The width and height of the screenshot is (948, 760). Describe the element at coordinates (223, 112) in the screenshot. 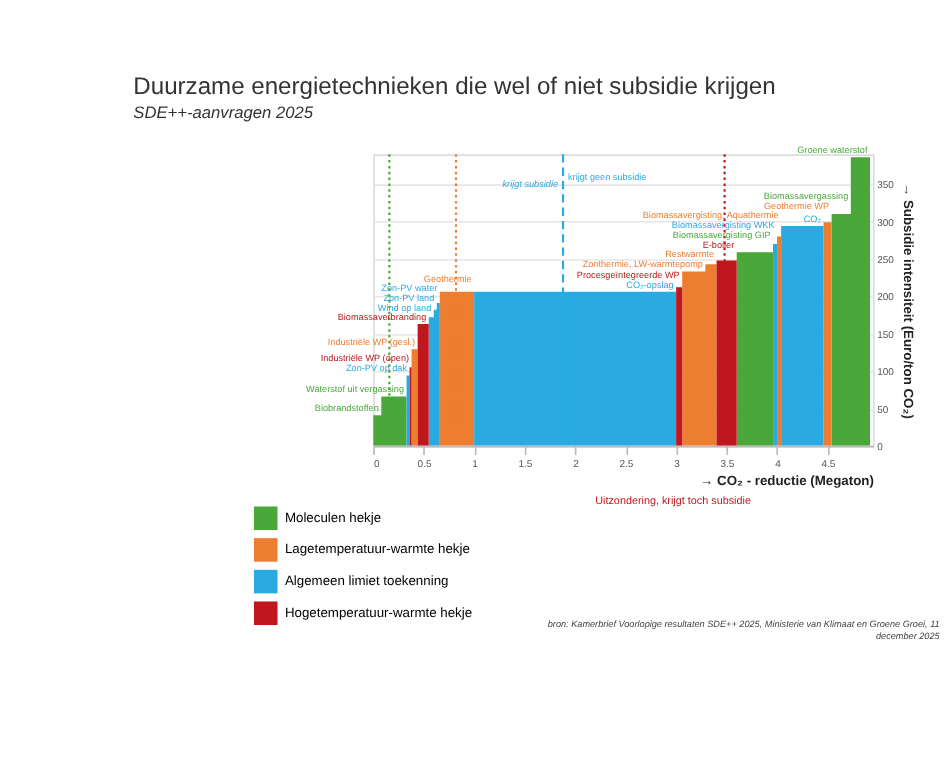

I see `text: SDE++-aanvragen 2025` at that location.